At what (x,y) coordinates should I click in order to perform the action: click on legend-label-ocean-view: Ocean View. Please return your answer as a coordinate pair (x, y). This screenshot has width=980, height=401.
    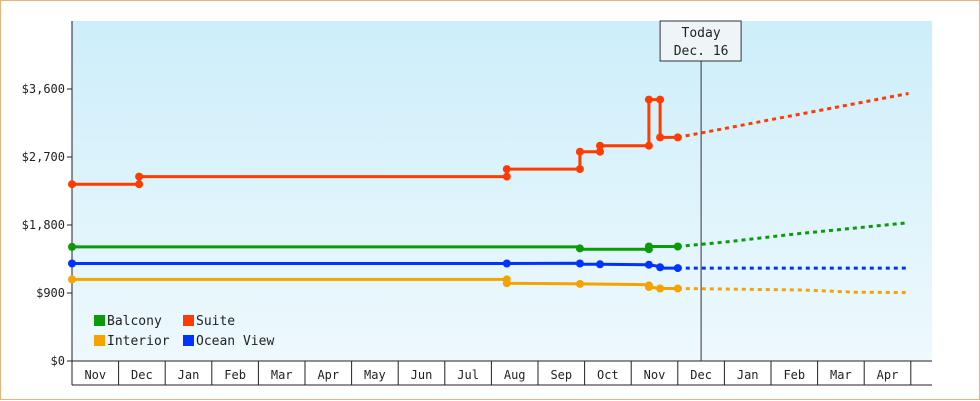
    Looking at the image, I should click on (235, 341).